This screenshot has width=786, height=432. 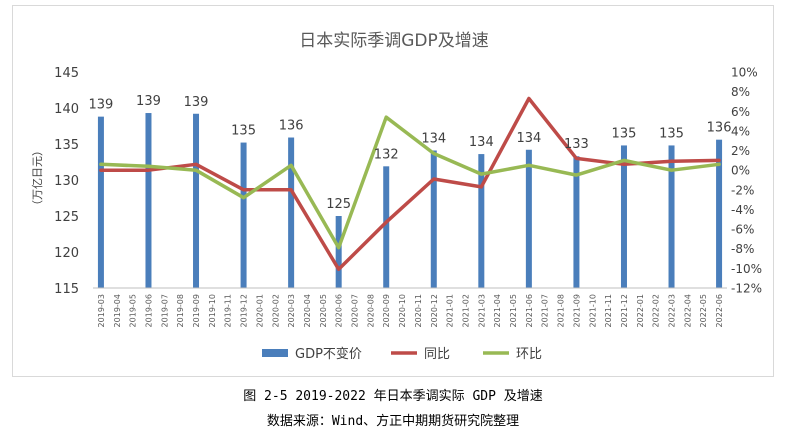 What do you see at coordinates (117, 310) in the screenshot?
I see `x-tick-label: 2019-04` at bounding box center [117, 310].